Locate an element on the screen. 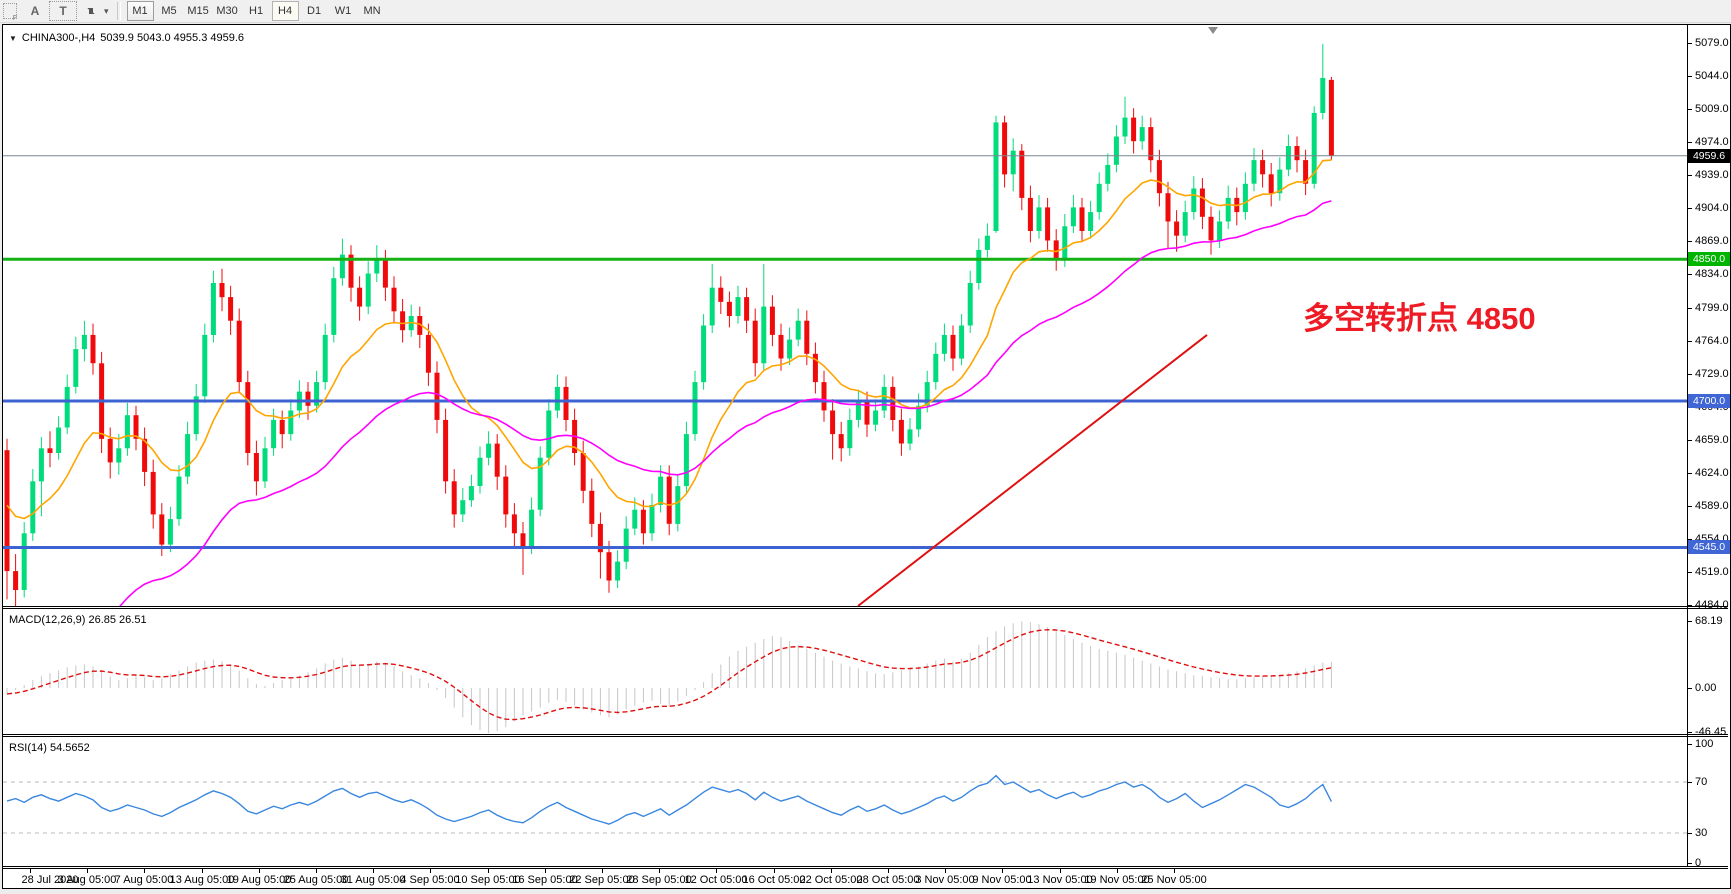  macd-tick-mark is located at coordinates (1689, 621).